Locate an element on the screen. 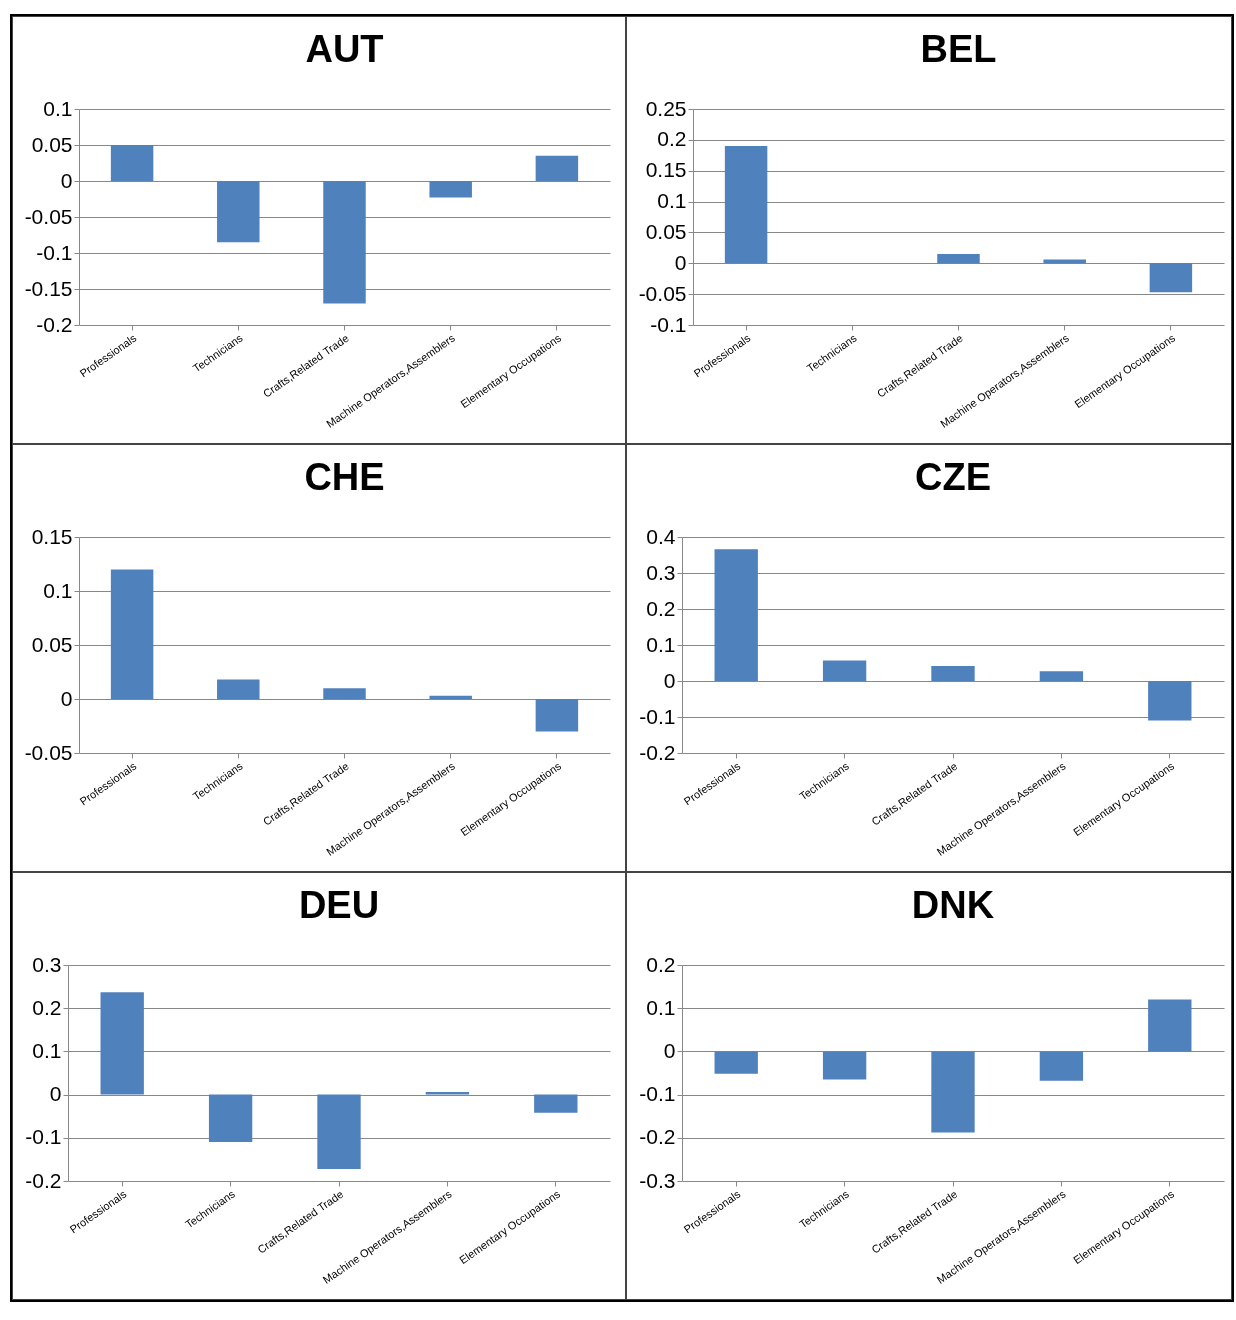 The width and height of the screenshot is (1236, 1320). chart-title: CHE is located at coordinates (344, 477).